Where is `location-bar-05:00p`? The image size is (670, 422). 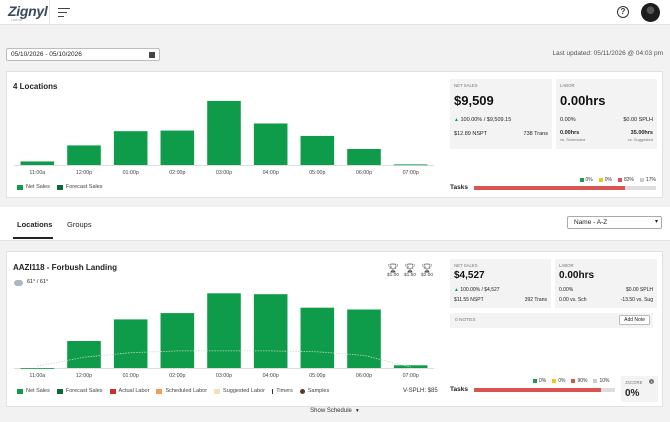
location-bar-05:00p is located at coordinates (317, 337).